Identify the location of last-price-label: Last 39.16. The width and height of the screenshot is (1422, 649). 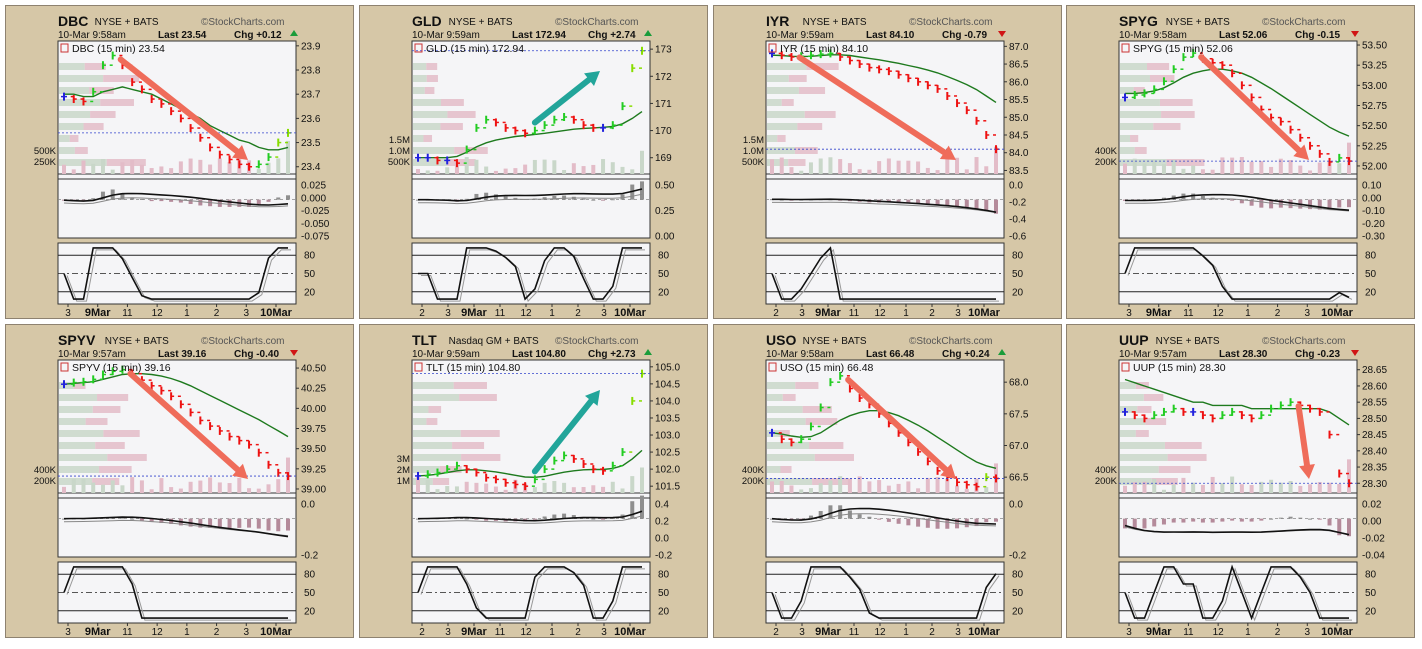
(182, 354).